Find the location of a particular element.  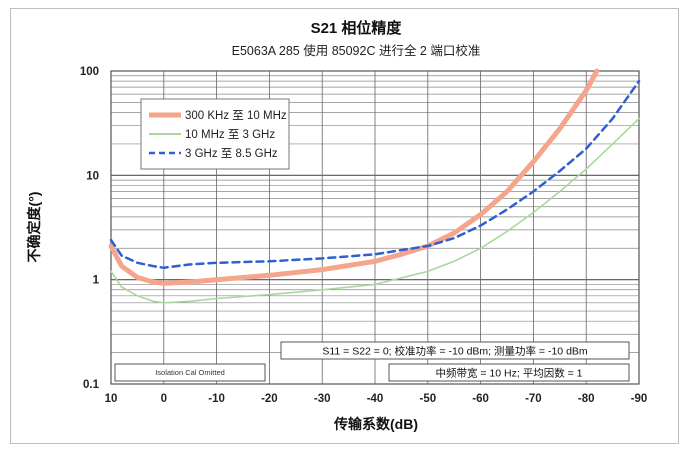

y-axis-label: 不确定度(°) is located at coordinates (34, 227).